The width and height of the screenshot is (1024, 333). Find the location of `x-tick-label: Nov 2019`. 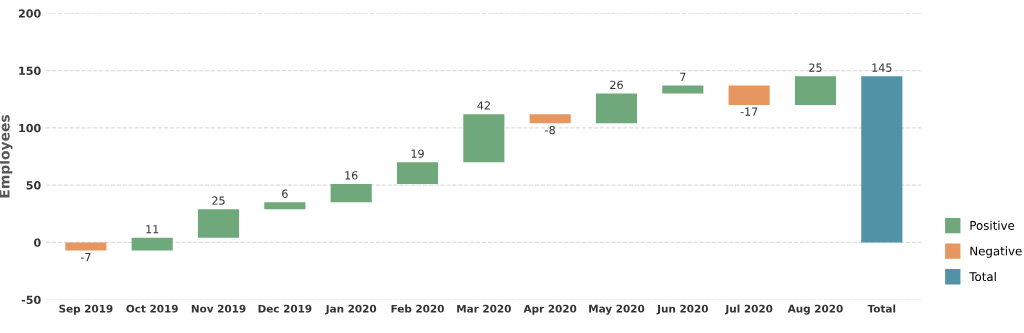

x-tick-label: Nov 2019 is located at coordinates (218, 308).